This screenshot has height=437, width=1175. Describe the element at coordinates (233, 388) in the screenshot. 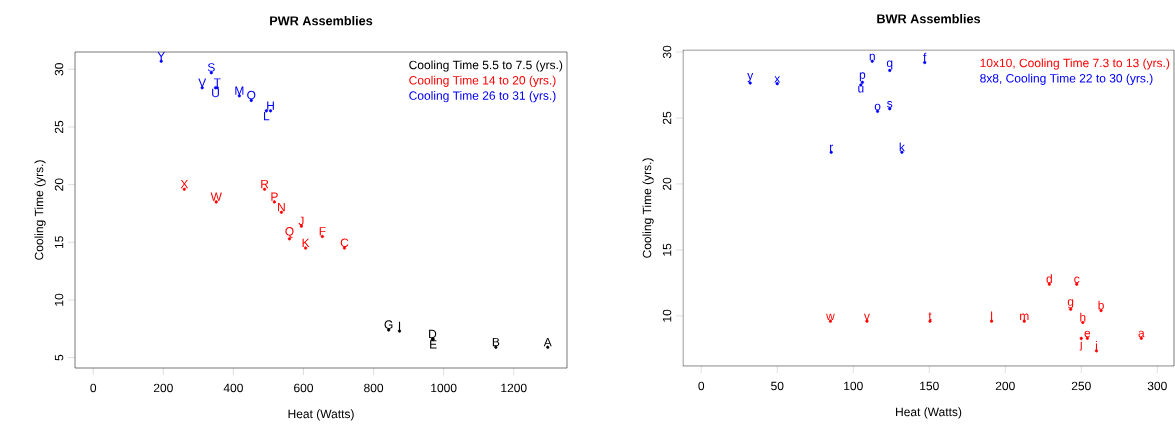

I see `x-tick-label: 400` at that location.